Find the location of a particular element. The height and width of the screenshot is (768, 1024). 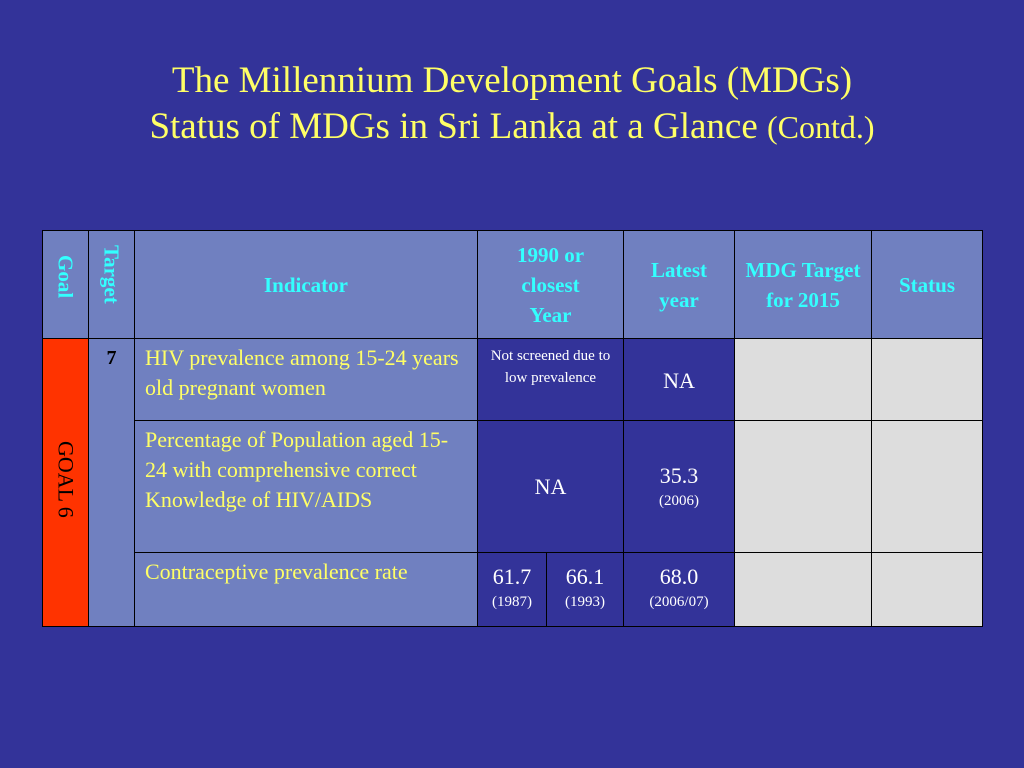

header-mdg-target: MDG Target for 2015 is located at coordinates (803, 284).